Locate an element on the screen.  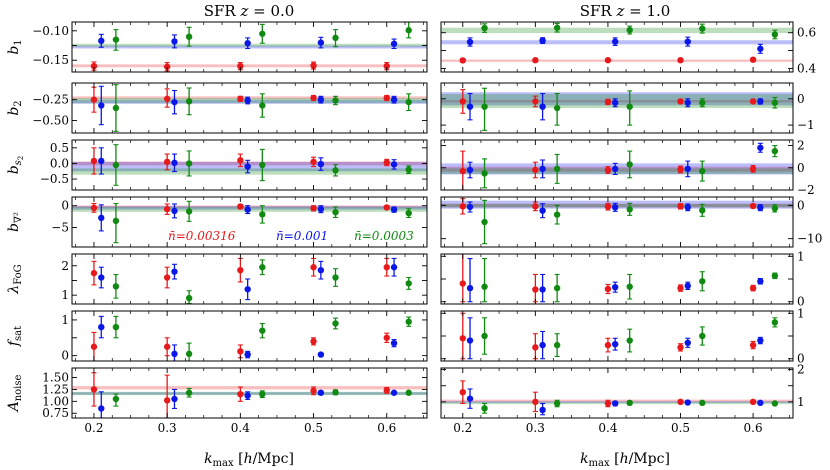
panel-bs2-z-0-0: −0.5 0.00.5 bs2 is located at coordinates (217, 165).